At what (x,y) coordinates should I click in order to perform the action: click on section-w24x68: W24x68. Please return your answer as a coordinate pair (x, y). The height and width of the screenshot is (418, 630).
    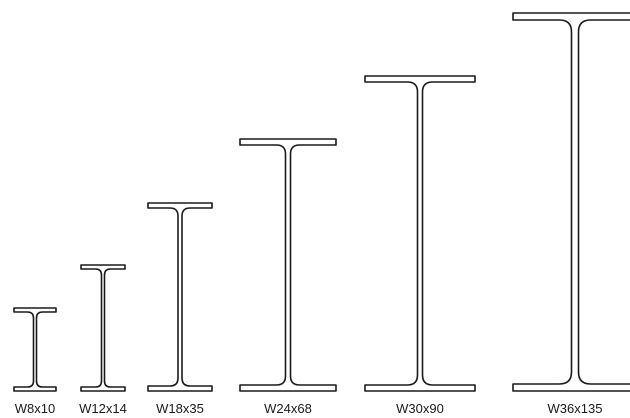
    Looking at the image, I should click on (288, 277).